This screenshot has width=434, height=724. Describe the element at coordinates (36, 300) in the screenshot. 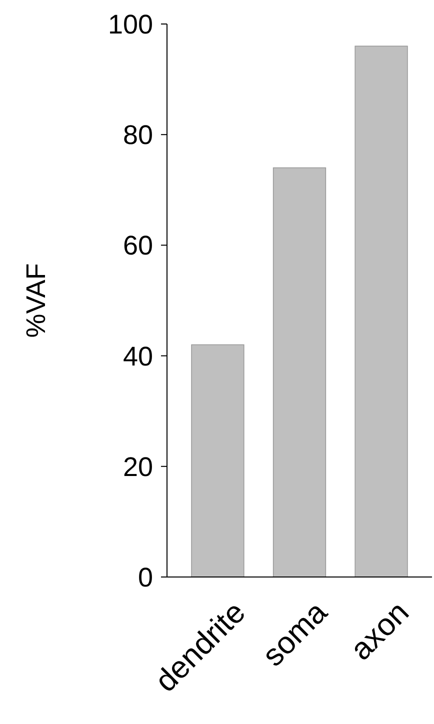

I see `y-axis-title: %VAF` at that location.